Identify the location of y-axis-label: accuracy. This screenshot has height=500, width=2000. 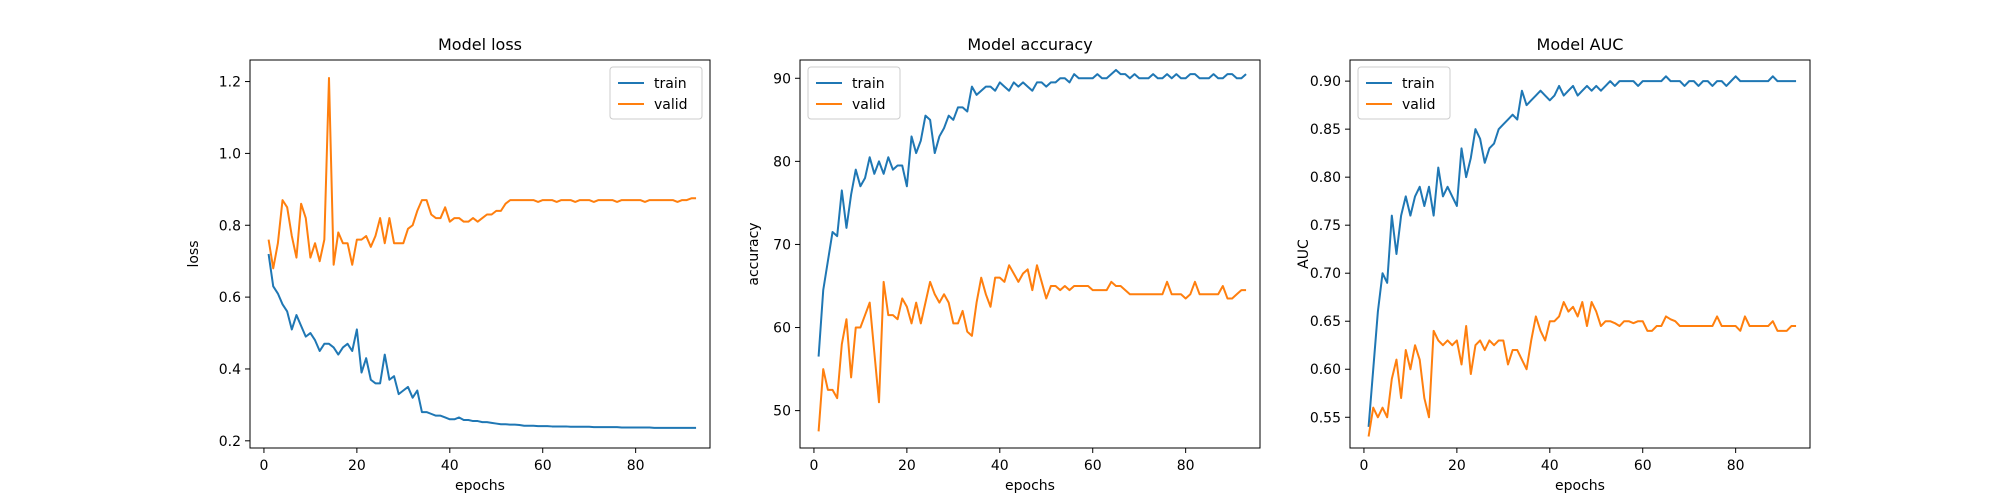
(754, 253).